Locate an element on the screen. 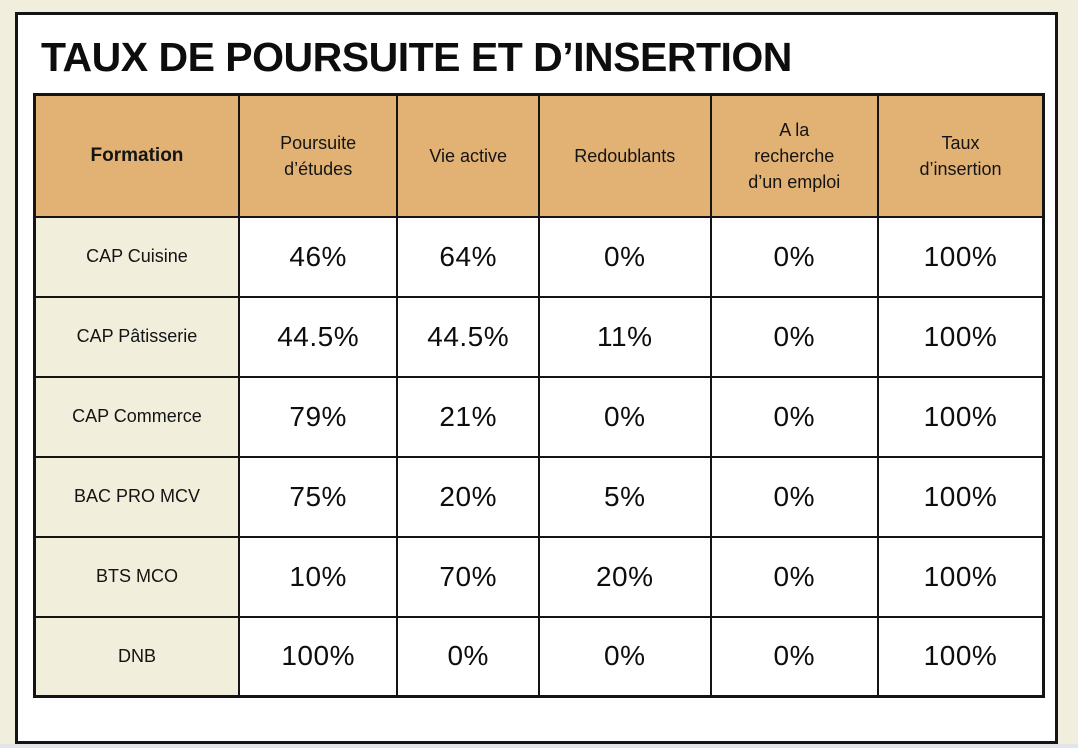 This screenshot has height=748, width=1078. table-cell: 21% is located at coordinates (468, 416).